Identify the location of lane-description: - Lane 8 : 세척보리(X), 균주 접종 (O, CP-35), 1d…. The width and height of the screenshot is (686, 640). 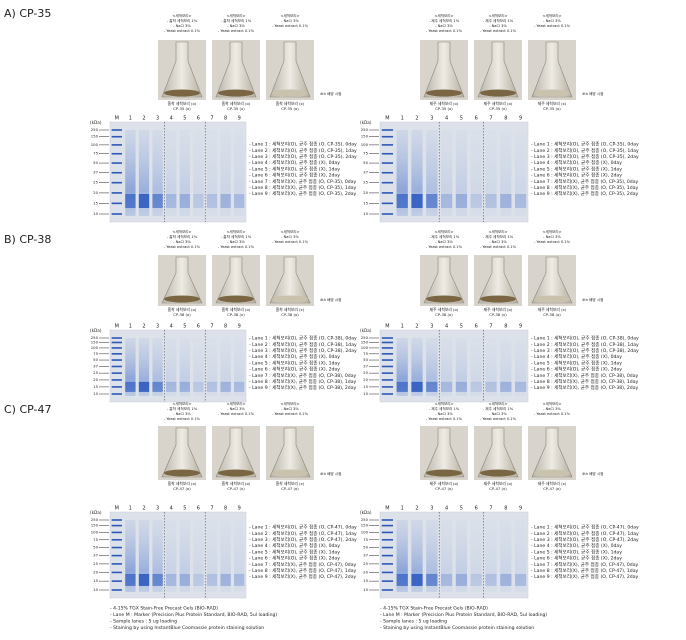
(585, 187).